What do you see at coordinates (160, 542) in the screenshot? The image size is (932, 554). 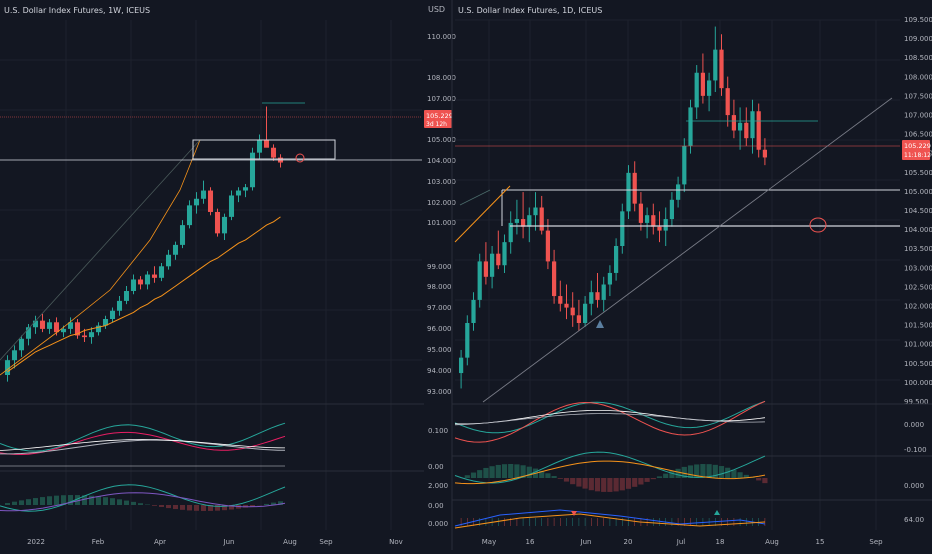 I see `weekly-x-tick-label: Apr` at bounding box center [160, 542].